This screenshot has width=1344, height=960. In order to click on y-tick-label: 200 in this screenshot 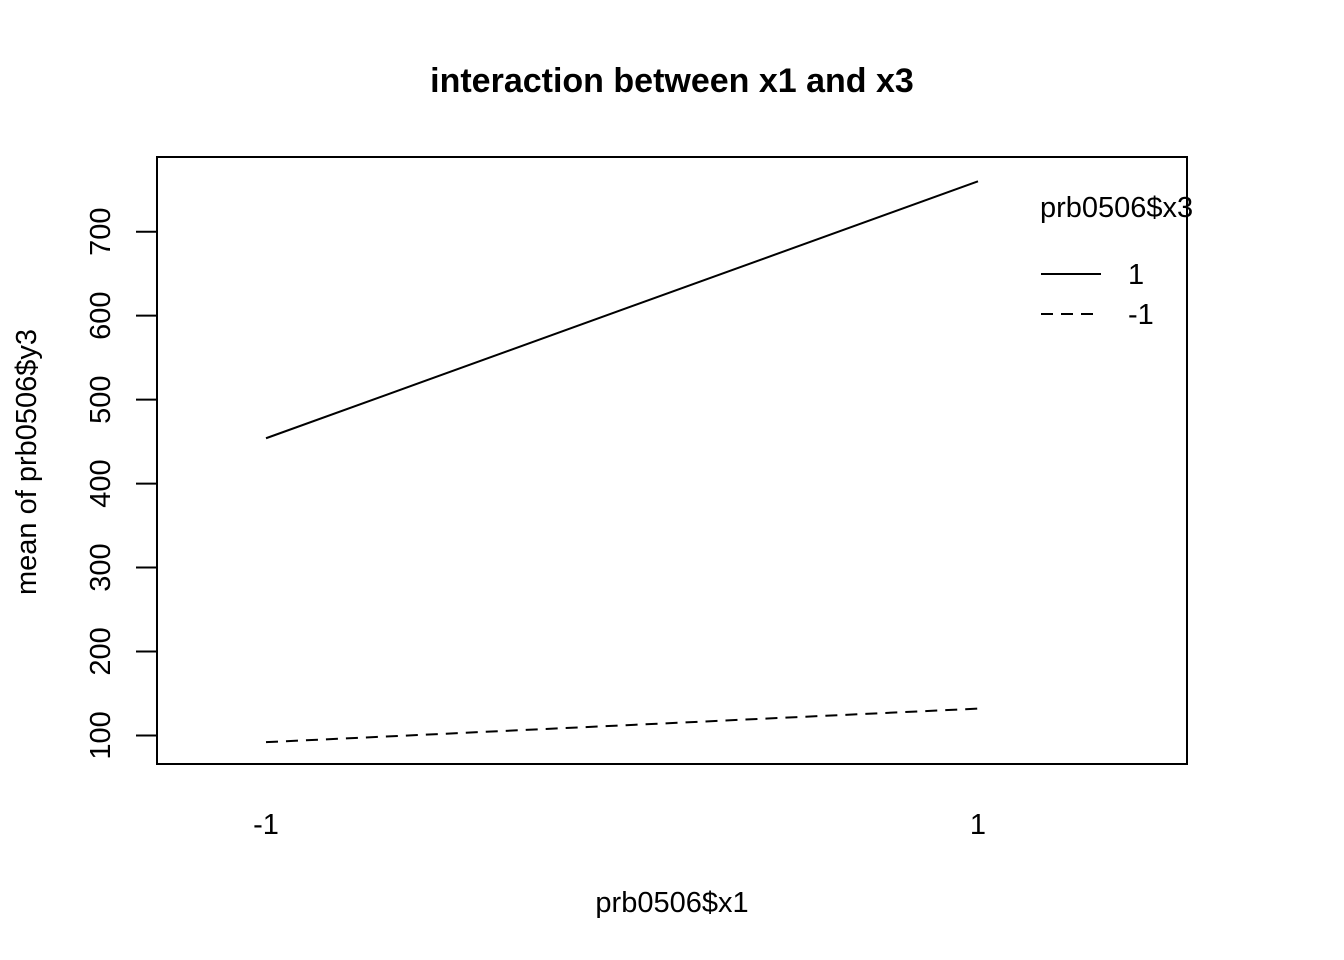, I will do `click(101, 651)`.